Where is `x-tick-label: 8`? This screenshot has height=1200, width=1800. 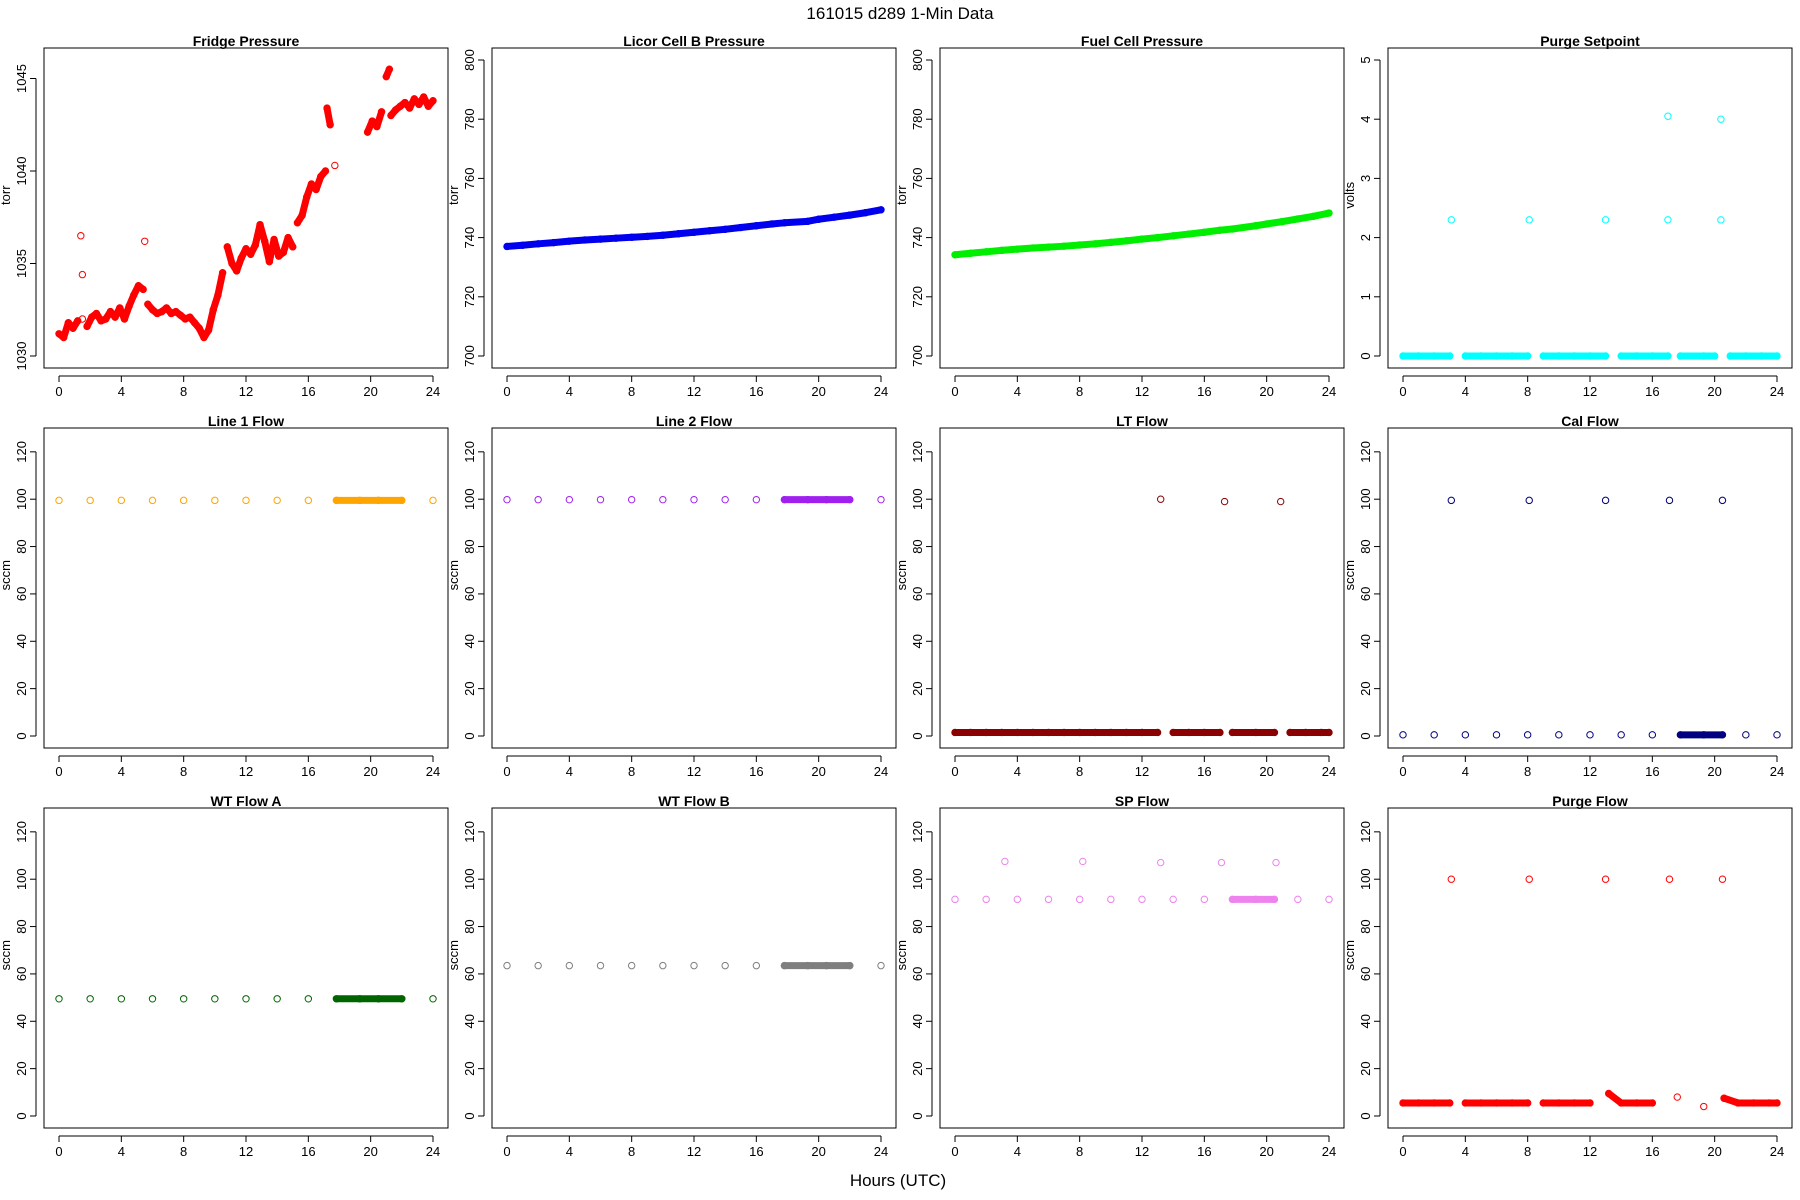 x-tick-label: 8 is located at coordinates (1079, 1151).